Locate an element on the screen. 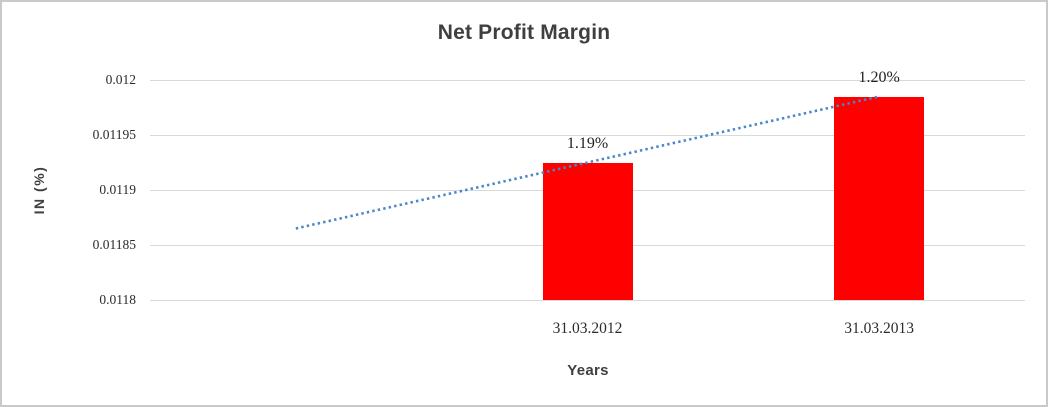 The image size is (1048, 407). y-tick-label: 0.01195 is located at coordinates (114, 134).